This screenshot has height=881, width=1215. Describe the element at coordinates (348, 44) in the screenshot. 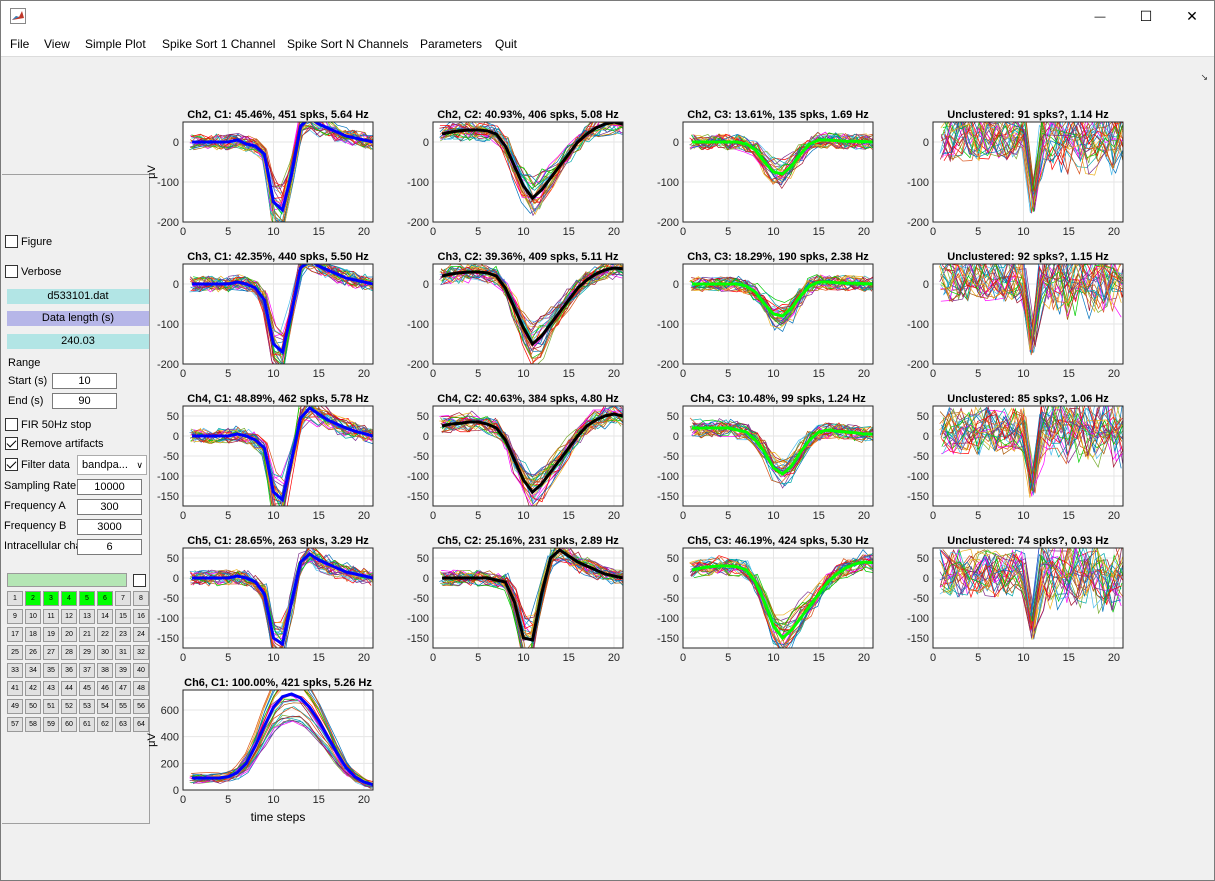

I see `menu-spike-sort-n: Spike Sort N Channels` at that location.